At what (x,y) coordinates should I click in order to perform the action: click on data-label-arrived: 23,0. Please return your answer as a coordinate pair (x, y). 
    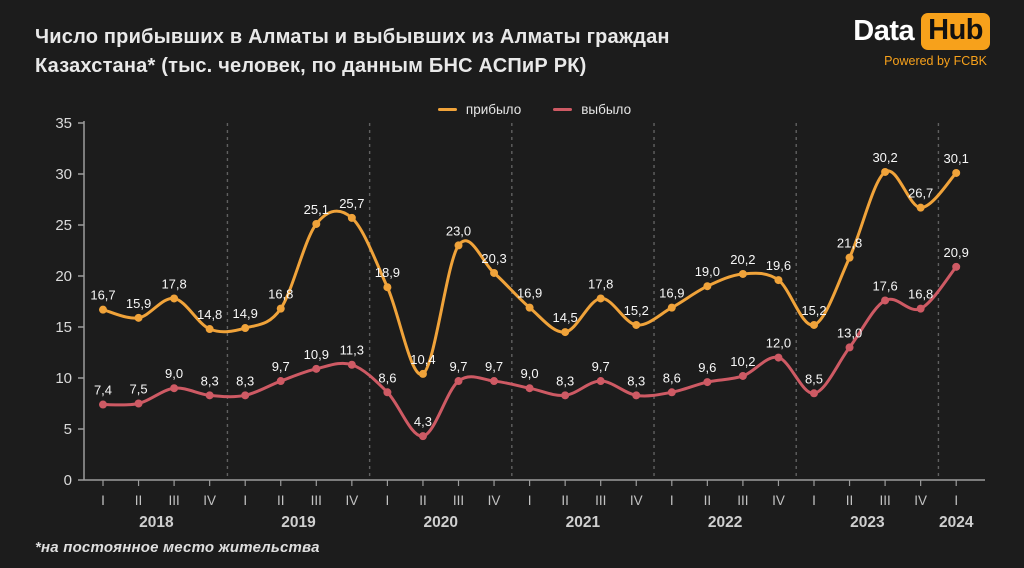
    Looking at the image, I should click on (458, 230).